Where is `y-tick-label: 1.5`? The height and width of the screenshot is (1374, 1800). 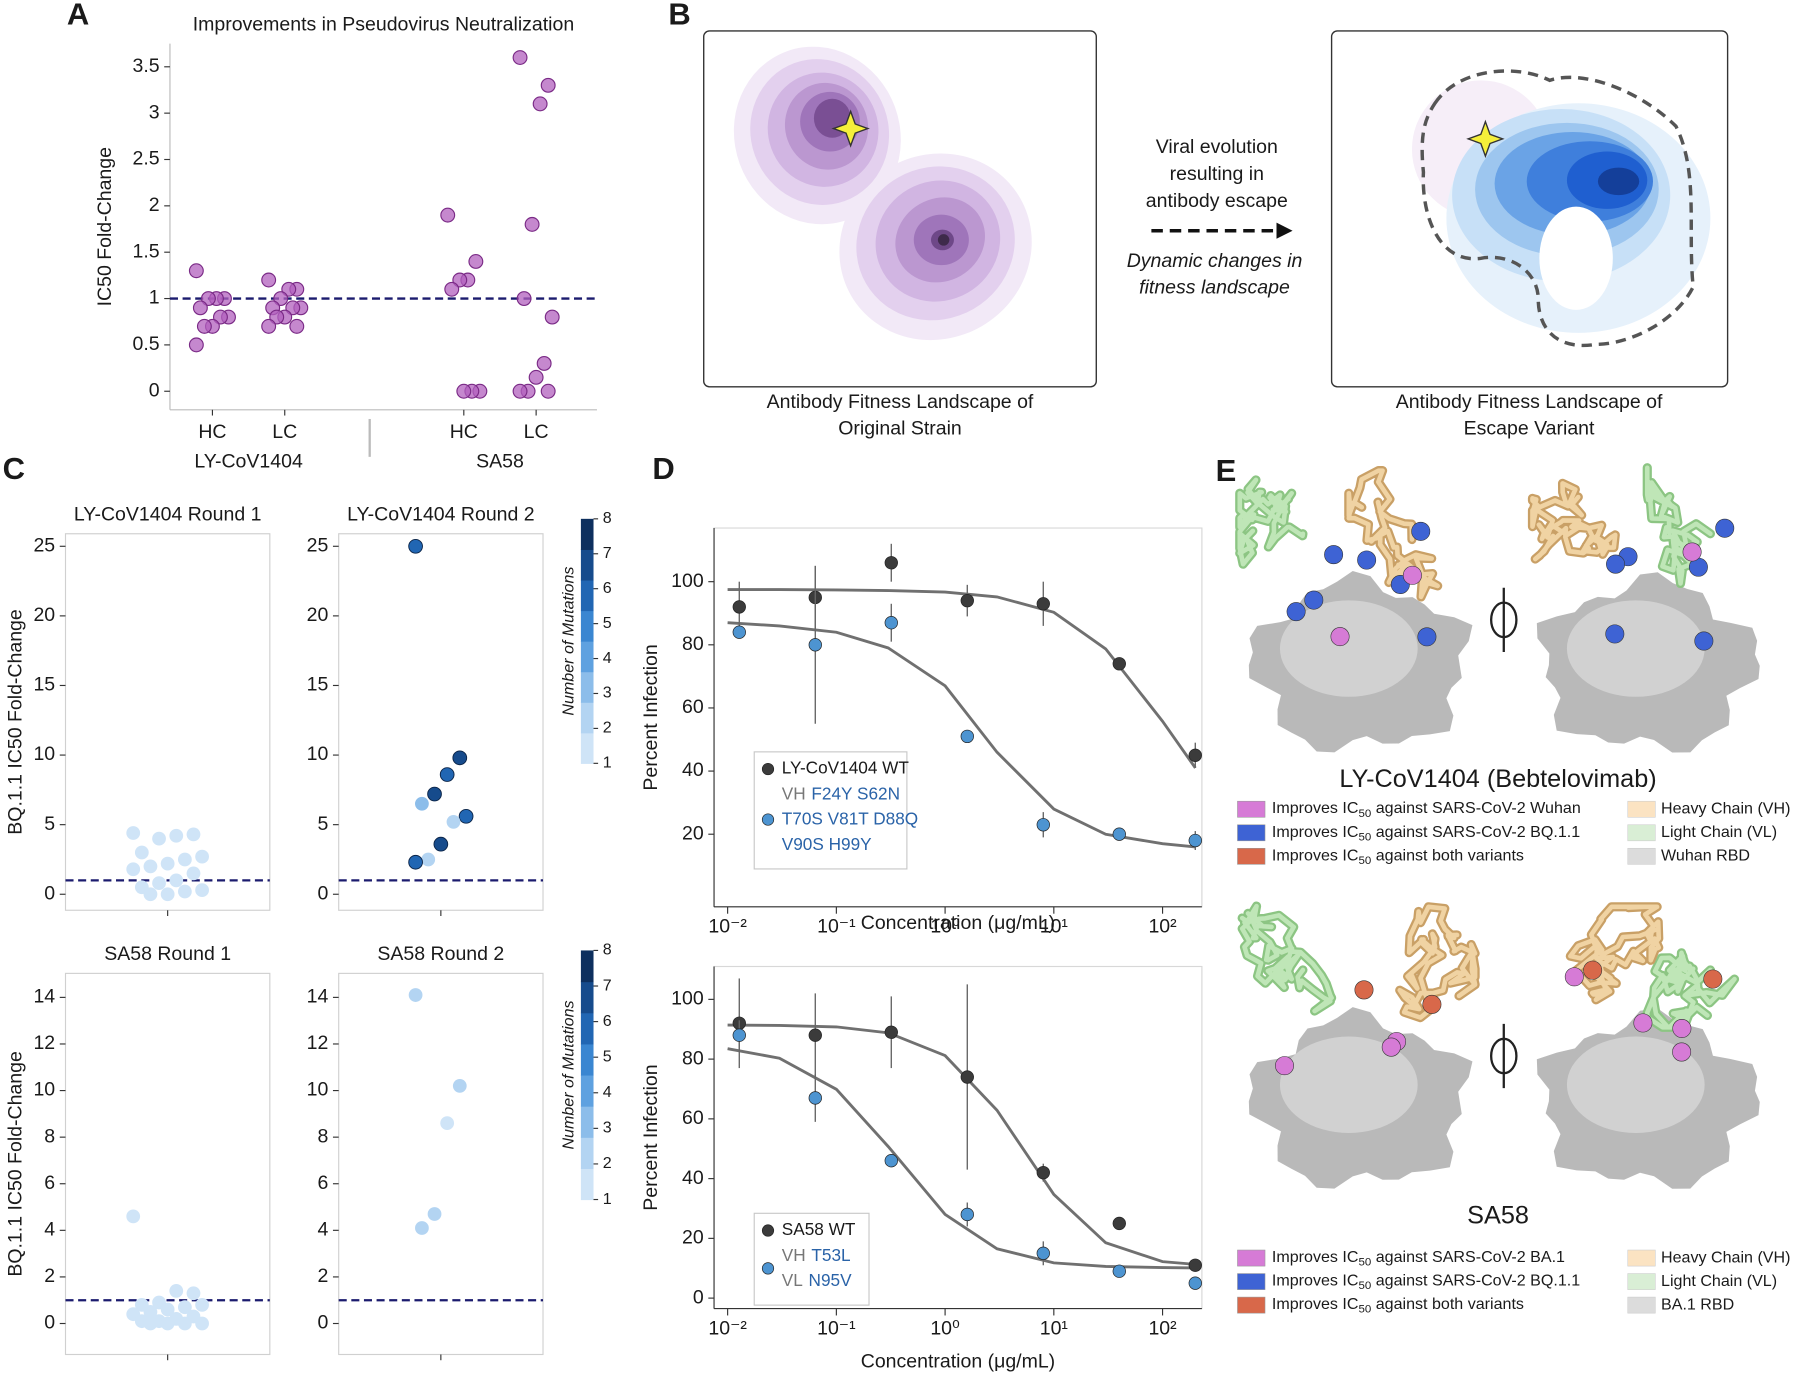
y-tick-label: 1.5 is located at coordinates (146, 251).